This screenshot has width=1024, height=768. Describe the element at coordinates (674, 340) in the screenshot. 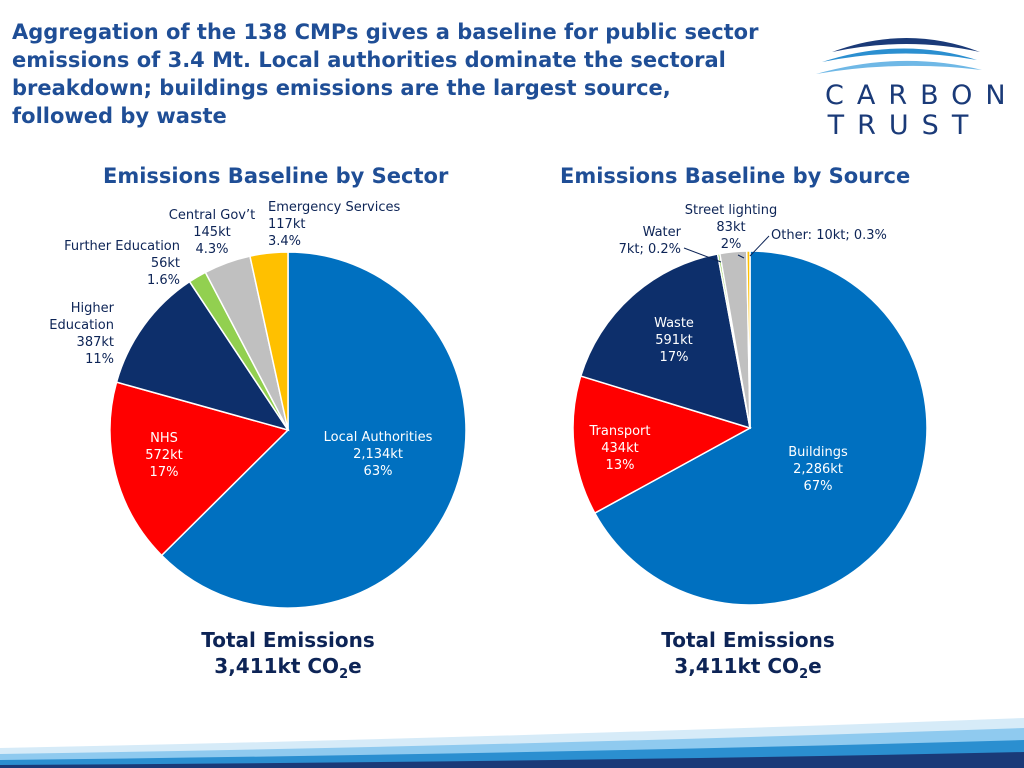

I see `data-label-waste: Waste 591kt 17%` at that location.